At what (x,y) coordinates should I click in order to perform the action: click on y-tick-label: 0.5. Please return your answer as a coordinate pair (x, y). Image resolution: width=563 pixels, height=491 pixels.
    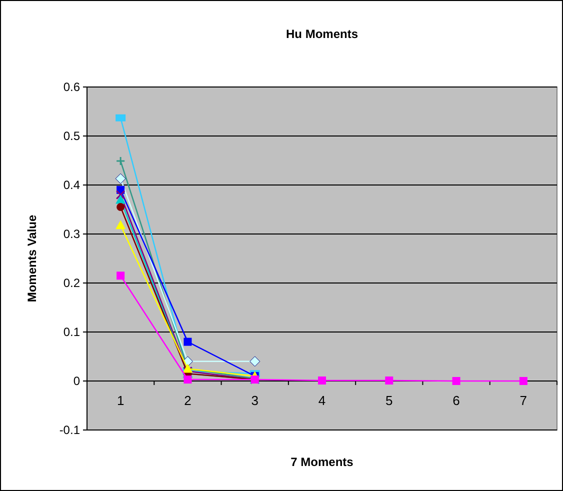
    Looking at the image, I should click on (71, 136).